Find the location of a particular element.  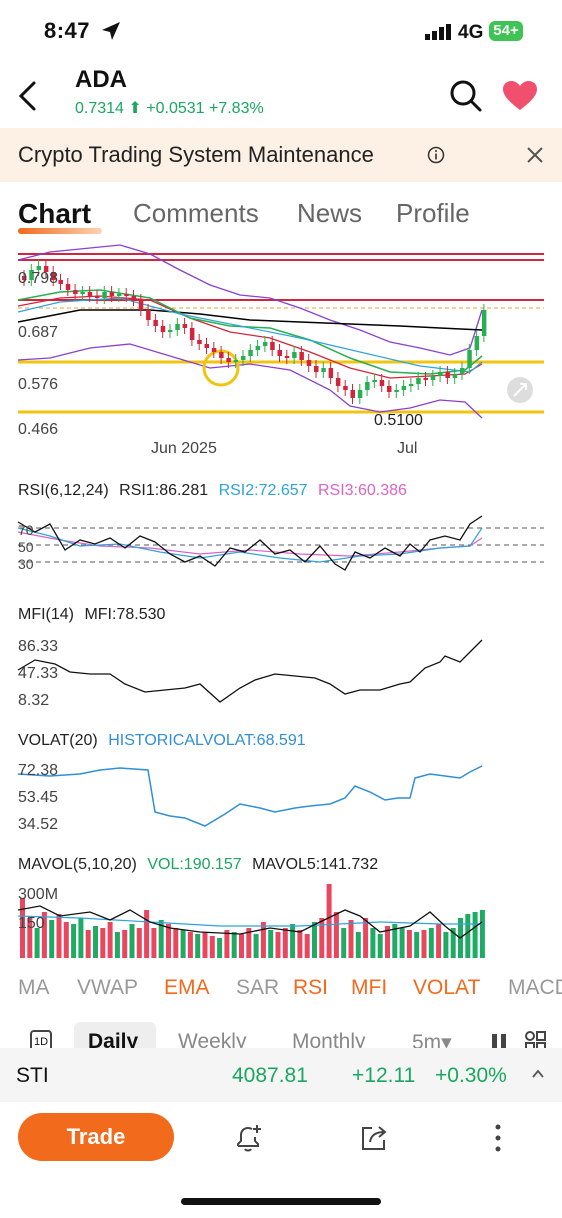

back-arrow-icon is located at coordinates (28, 96).